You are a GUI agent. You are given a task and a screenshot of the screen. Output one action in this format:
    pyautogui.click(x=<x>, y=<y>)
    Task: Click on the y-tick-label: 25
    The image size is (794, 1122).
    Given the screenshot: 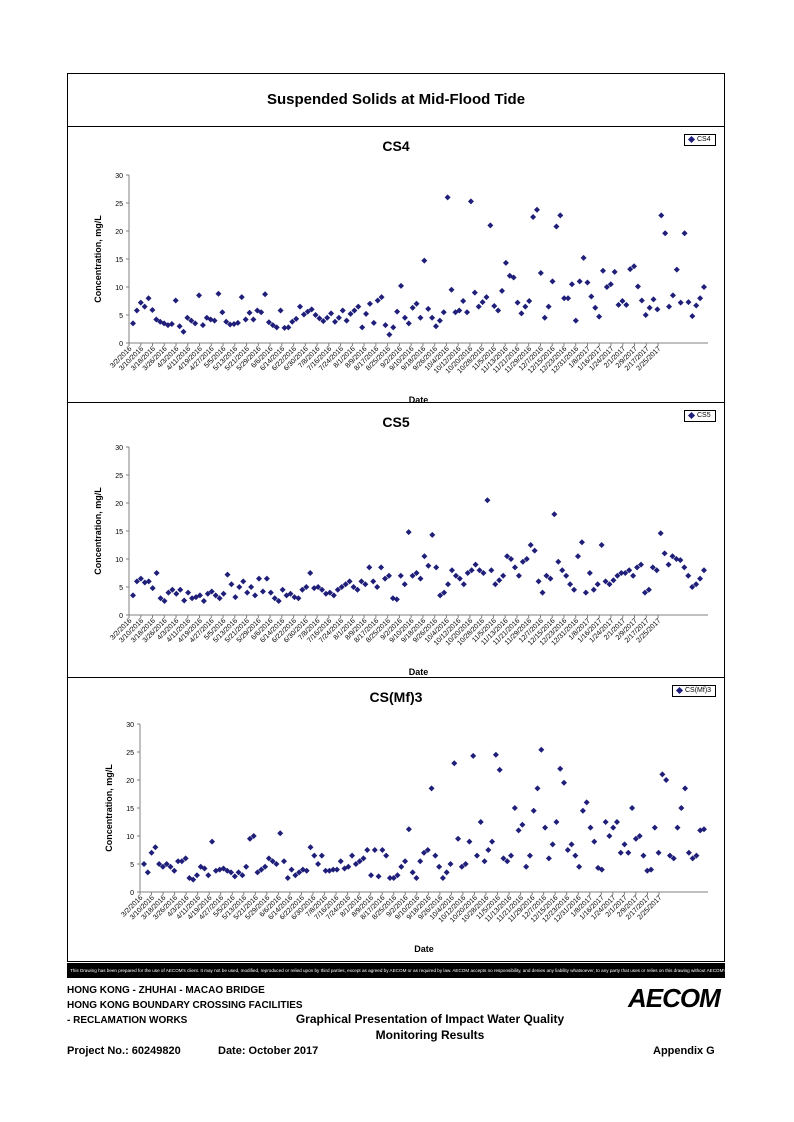 What is the action you would take?
    pyautogui.click(x=130, y=753)
    